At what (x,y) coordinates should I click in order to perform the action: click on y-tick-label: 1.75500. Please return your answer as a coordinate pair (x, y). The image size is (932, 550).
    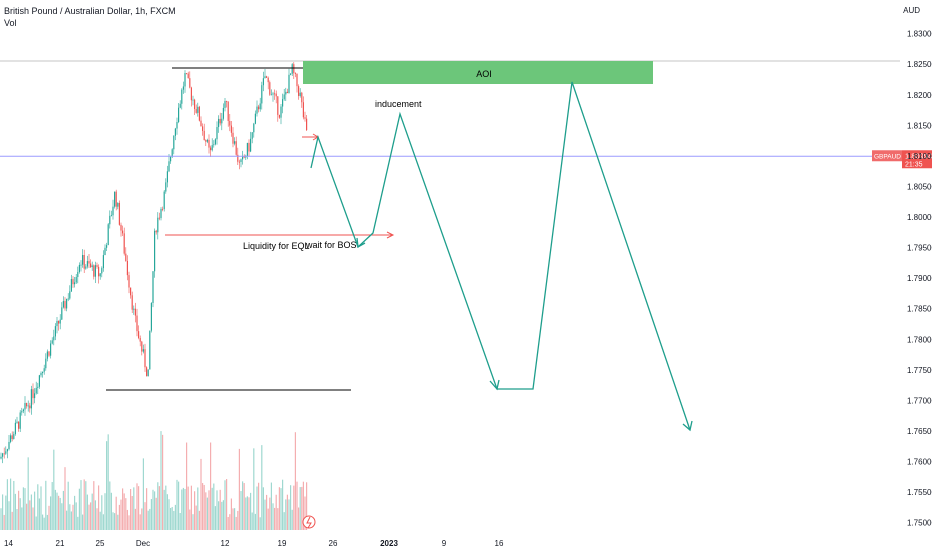
    Looking at the image, I should click on (919, 492).